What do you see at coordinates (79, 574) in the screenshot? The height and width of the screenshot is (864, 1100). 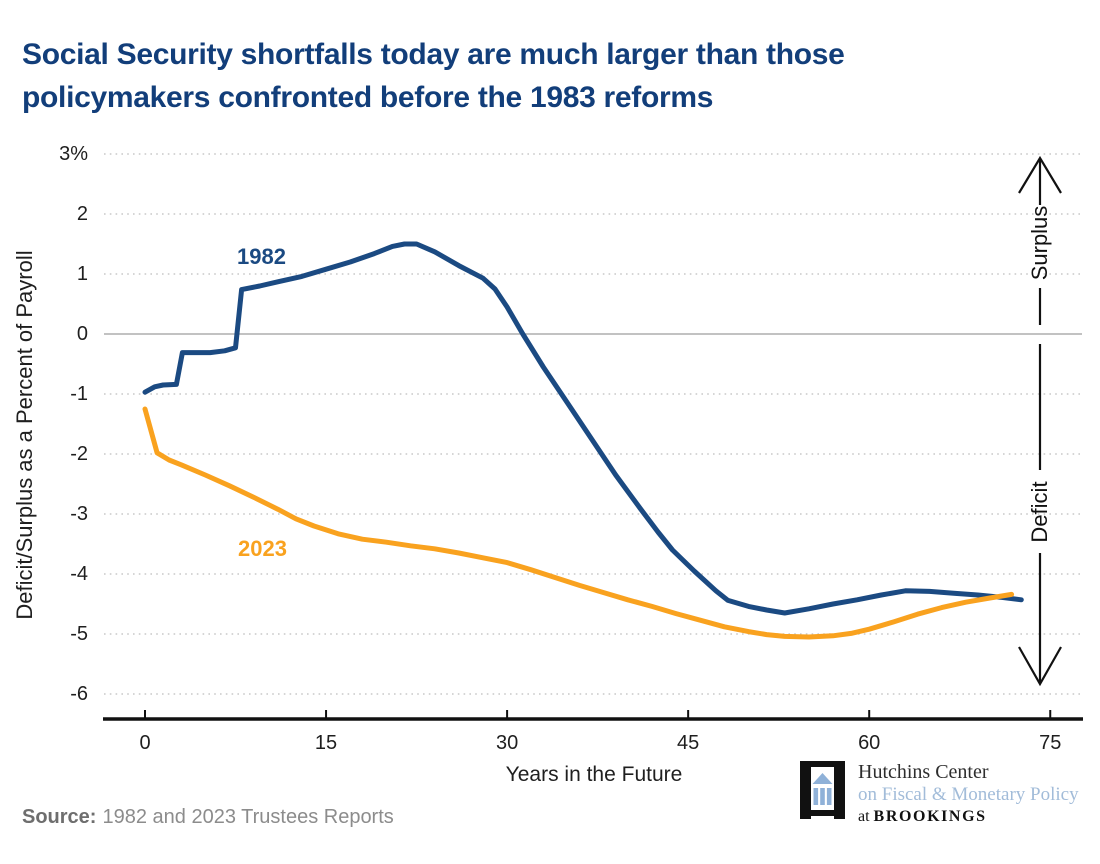 I see `y-tick-label--4: -4` at bounding box center [79, 574].